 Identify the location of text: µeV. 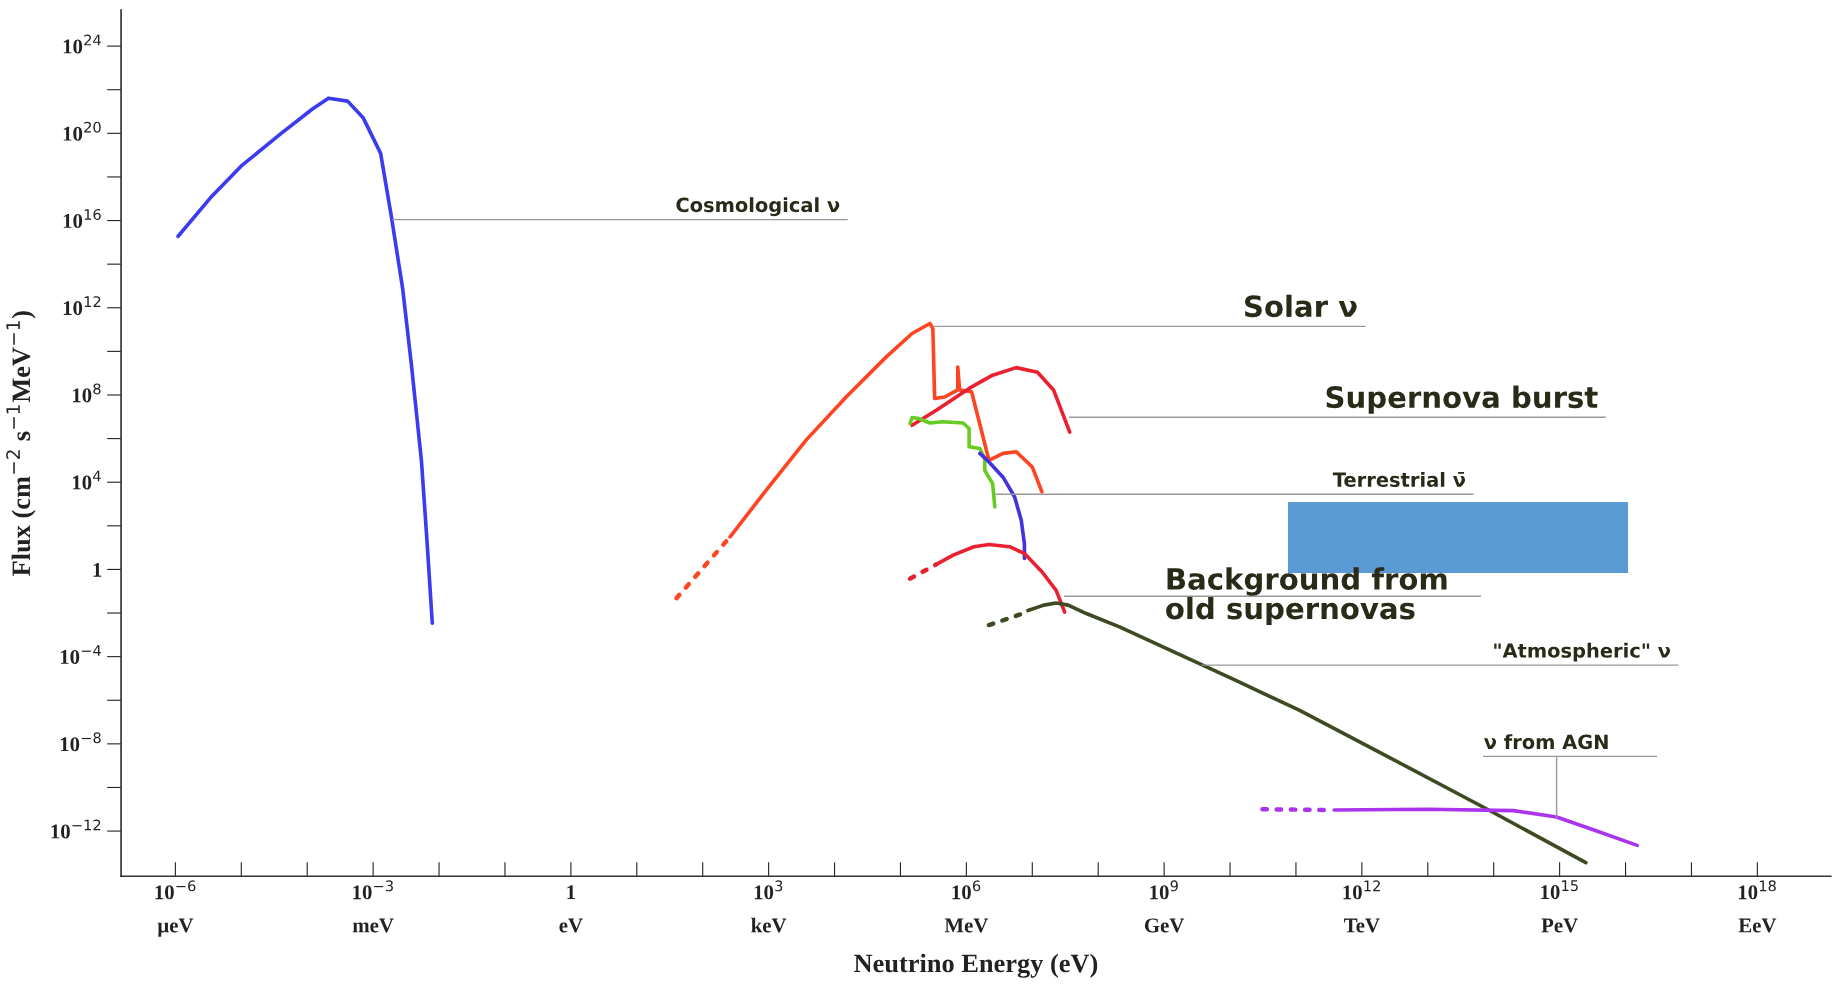
(175, 927).